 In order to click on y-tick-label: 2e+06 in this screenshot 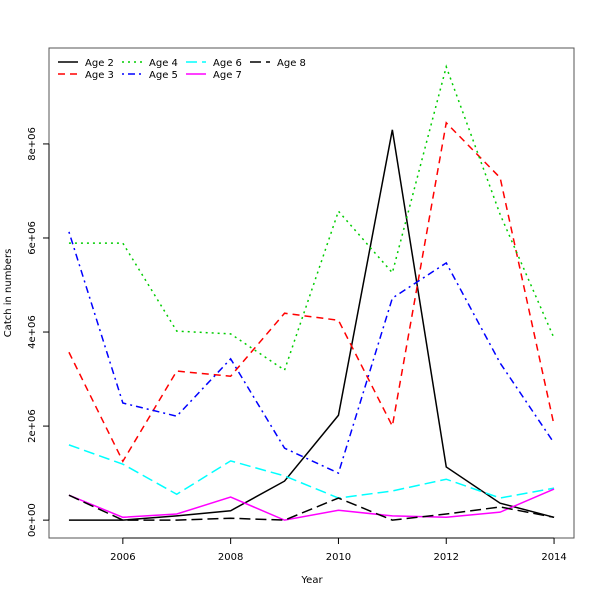, I will do `click(32, 426)`.